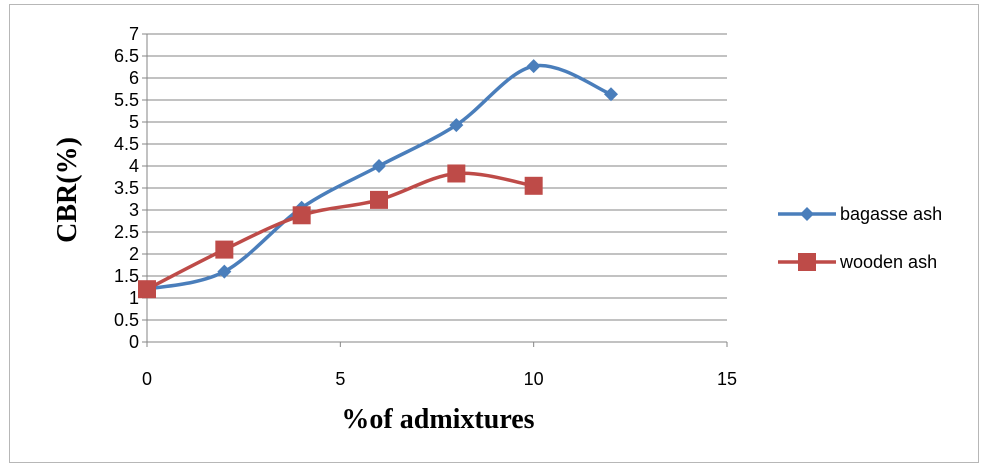 The height and width of the screenshot is (470, 989). Describe the element at coordinates (134, 78) in the screenshot. I see `y-tick-label: 6` at that location.